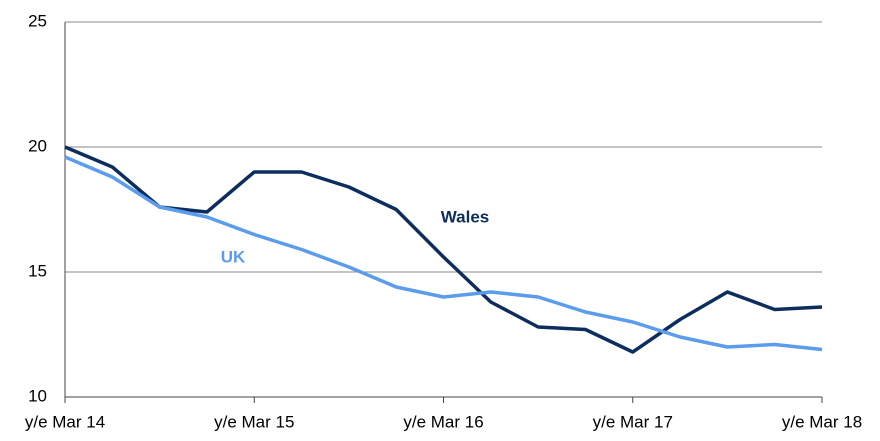 The image size is (880, 441). What do you see at coordinates (822, 421) in the screenshot?
I see `x-tick-label: y/e Mar 18` at bounding box center [822, 421].